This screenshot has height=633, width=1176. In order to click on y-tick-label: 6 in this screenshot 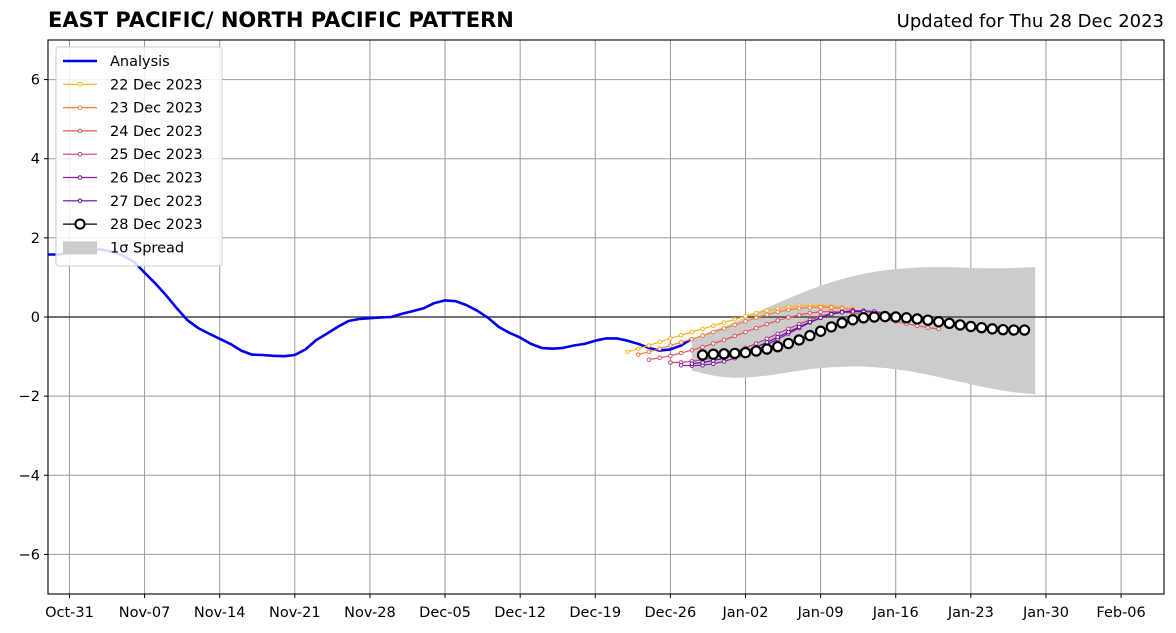, I will do `click(35, 81)`.